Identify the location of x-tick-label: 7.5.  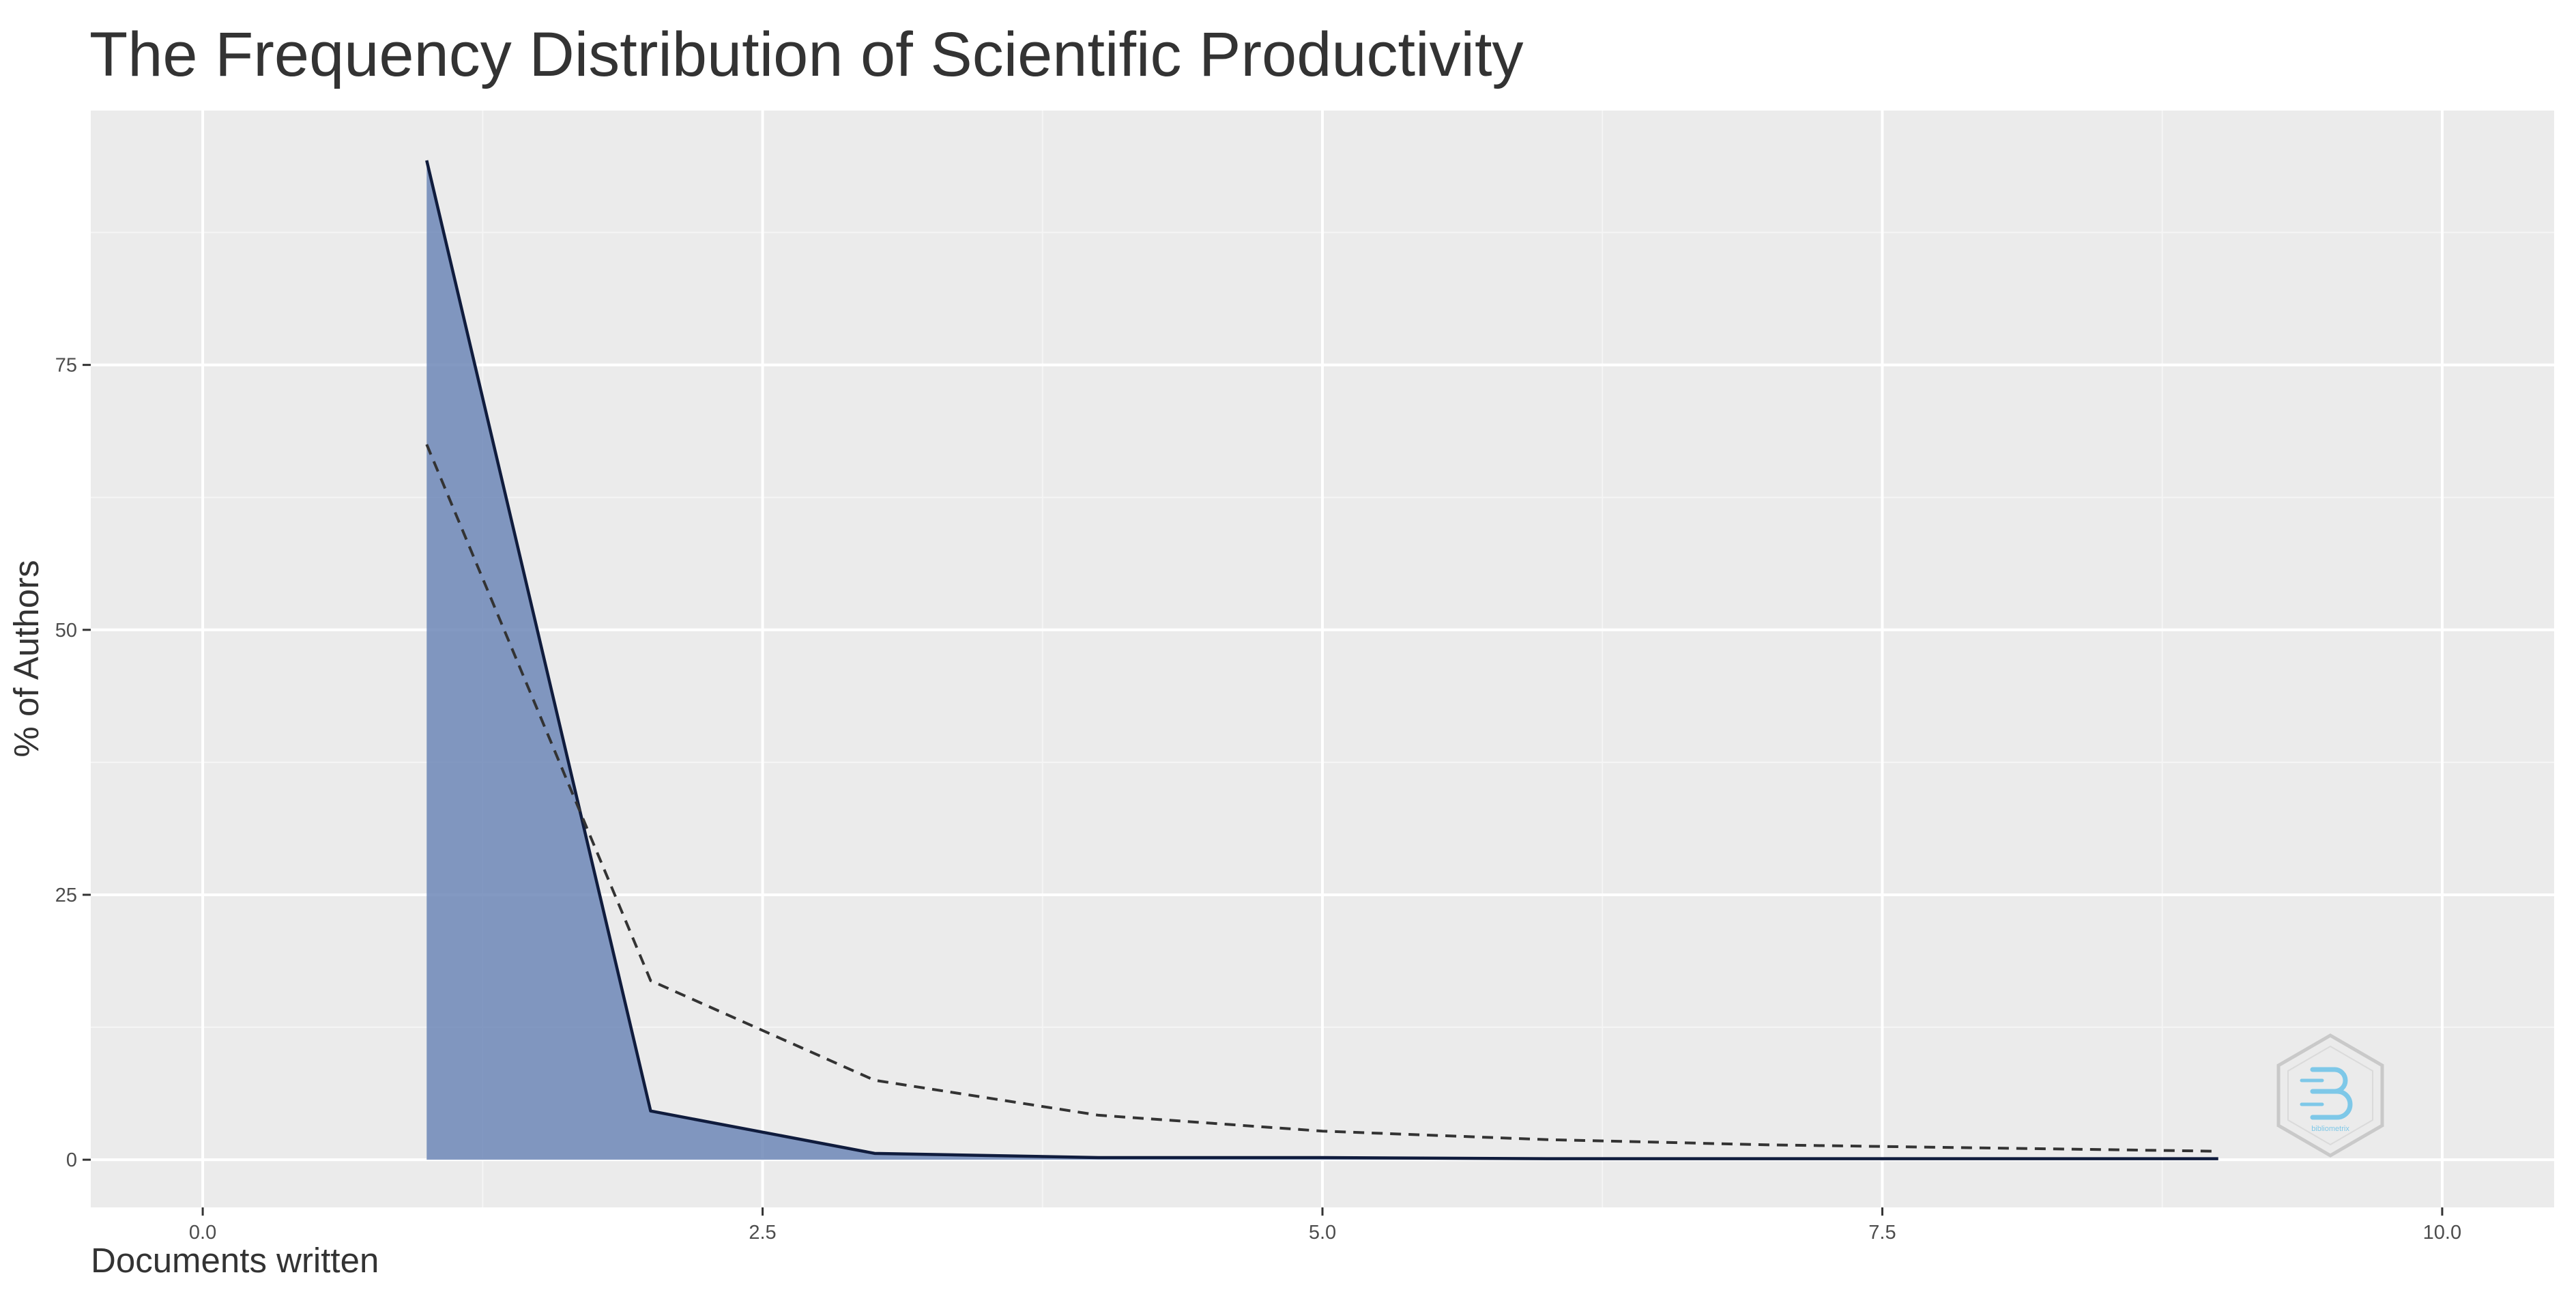
(1882, 1233).